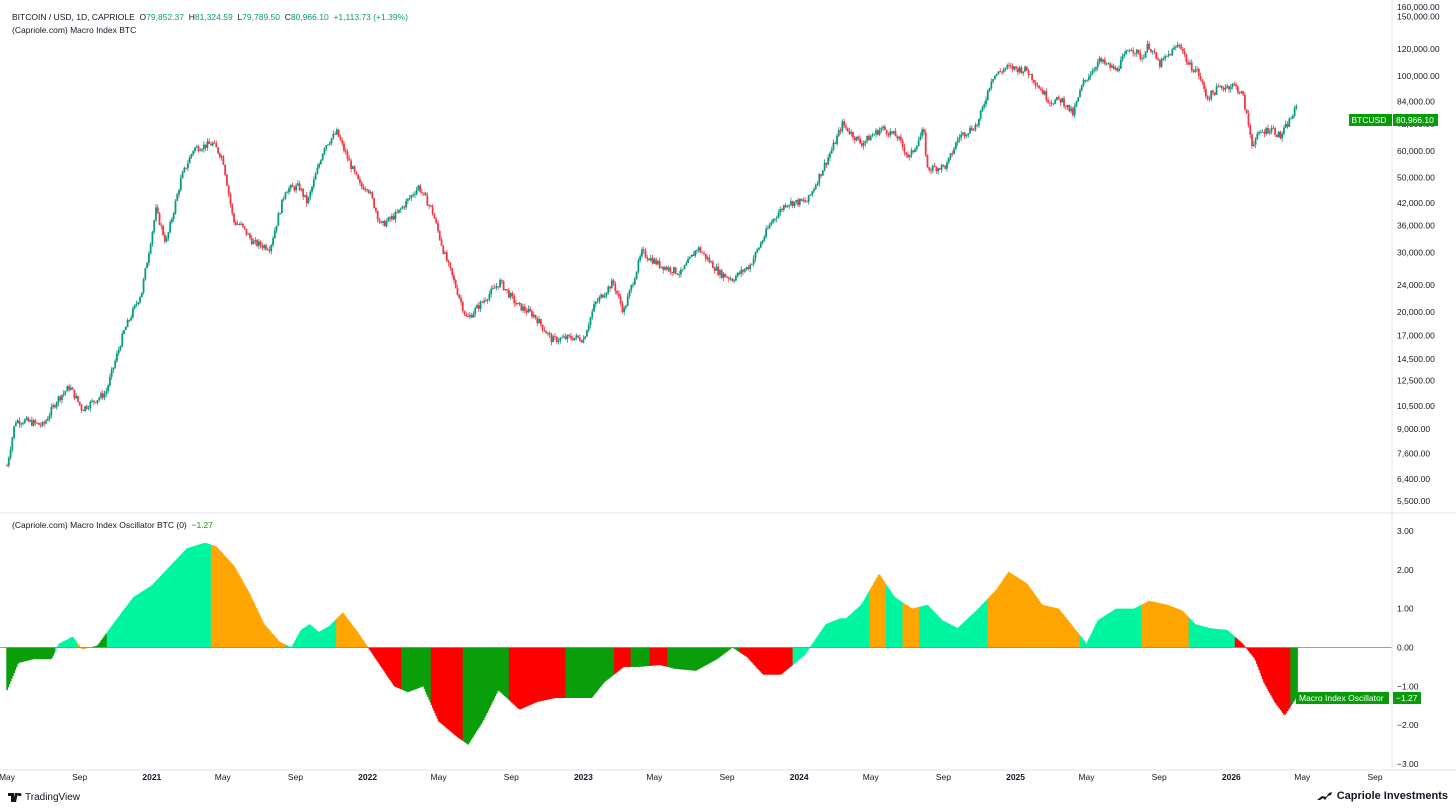 The width and height of the screenshot is (1456, 811). What do you see at coordinates (44, 797) in the screenshot?
I see `tradingview-branding: TradingView` at bounding box center [44, 797].